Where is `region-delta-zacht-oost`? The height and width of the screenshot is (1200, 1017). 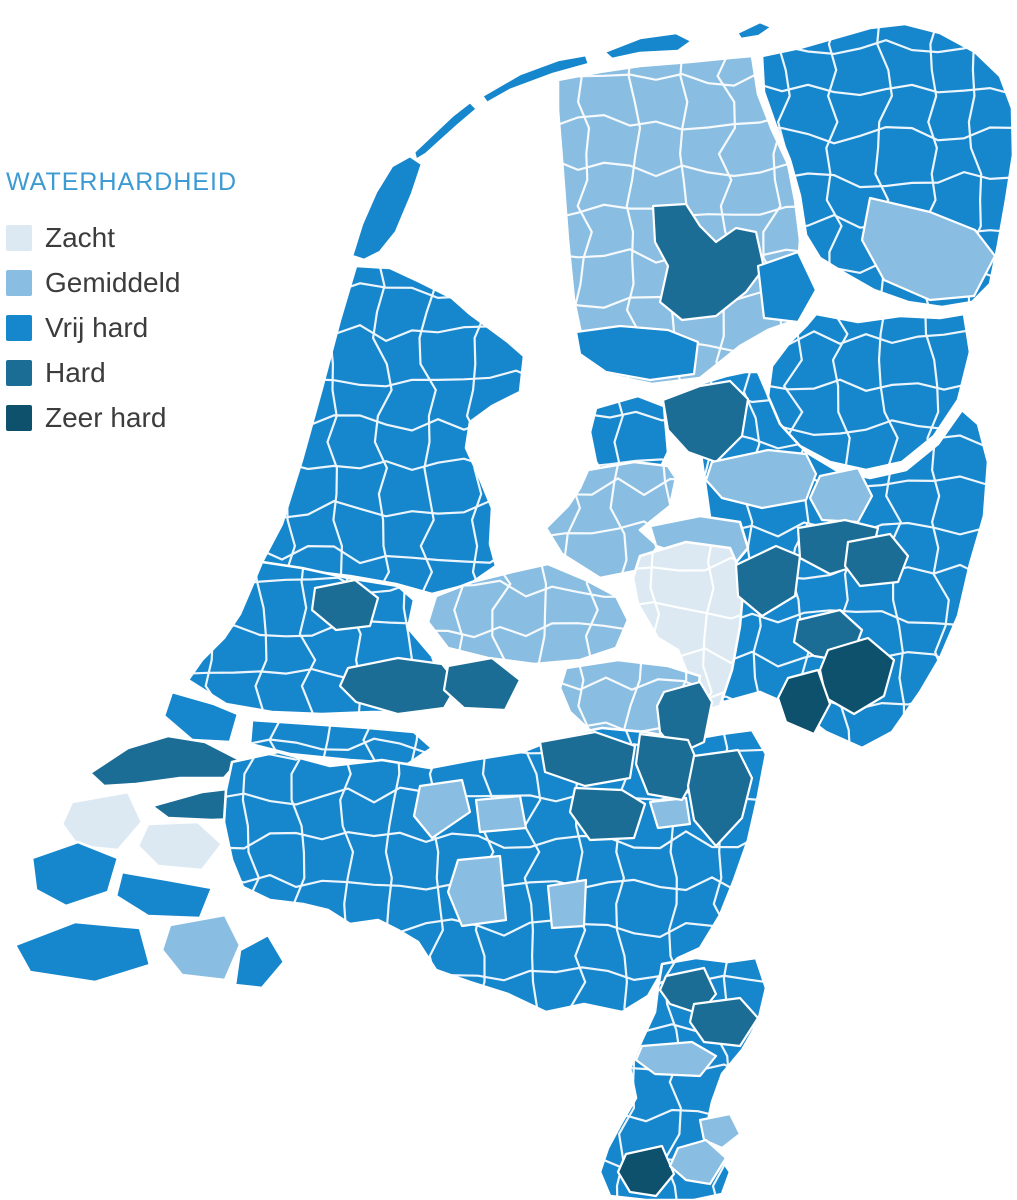 region-delta-zacht-oost is located at coordinates (180, 846).